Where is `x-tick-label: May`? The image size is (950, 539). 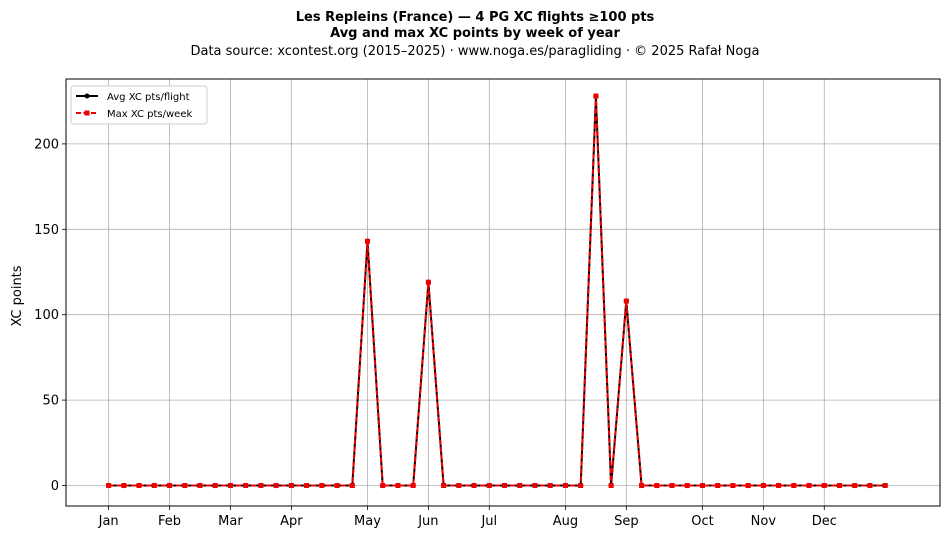
x-tick-label: May is located at coordinates (367, 521).